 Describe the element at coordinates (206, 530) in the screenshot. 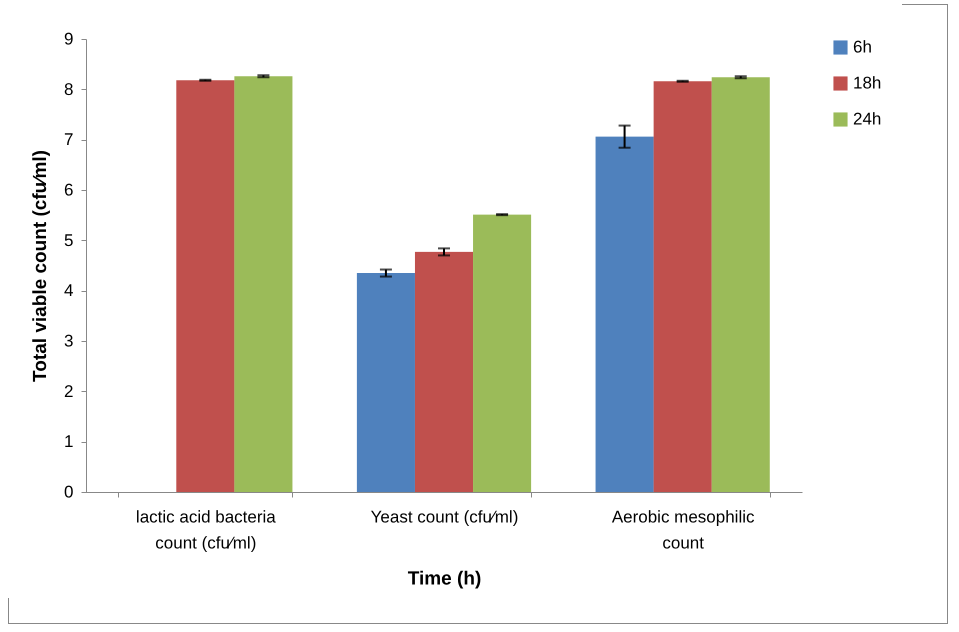

I see `x-tick-label: lactic acid bacteria count (cfu⁄ml)` at that location.